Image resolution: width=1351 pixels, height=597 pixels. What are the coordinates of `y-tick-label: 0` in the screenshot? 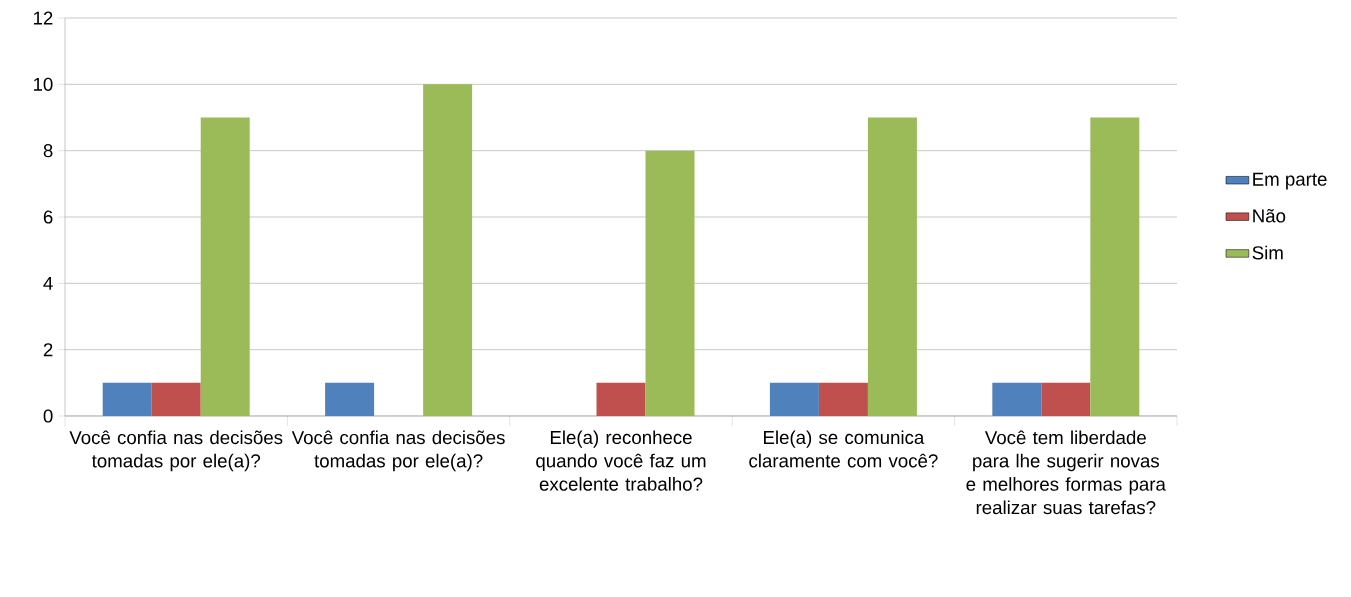 It's located at (48, 416).